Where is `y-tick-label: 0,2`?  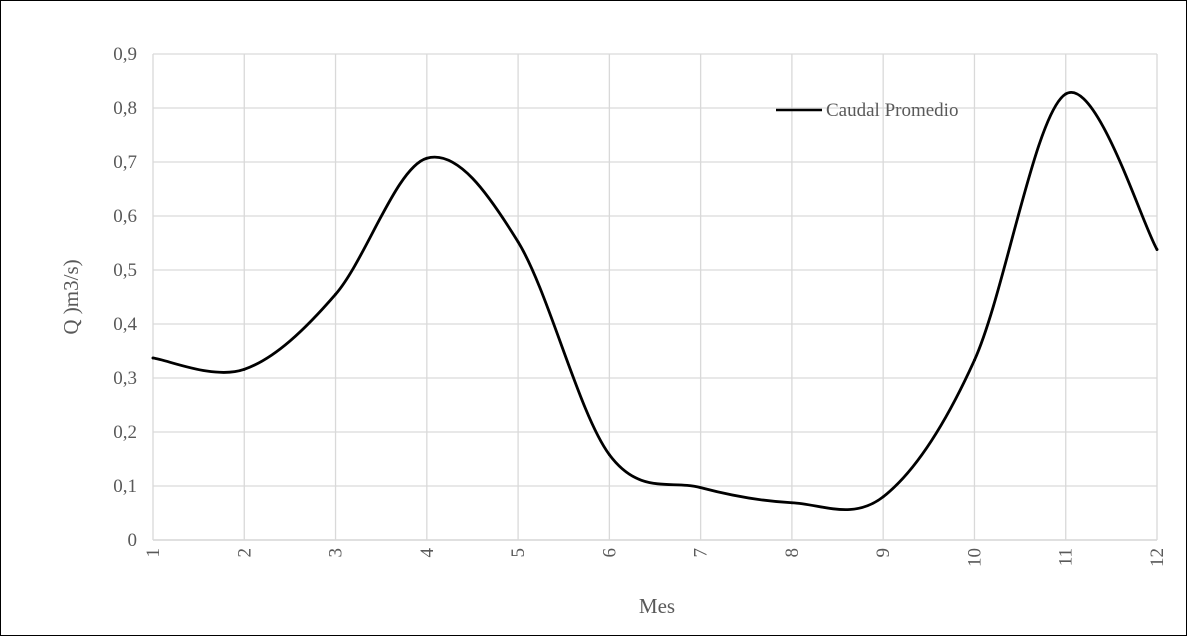
y-tick-label: 0,2 is located at coordinates (125, 432).